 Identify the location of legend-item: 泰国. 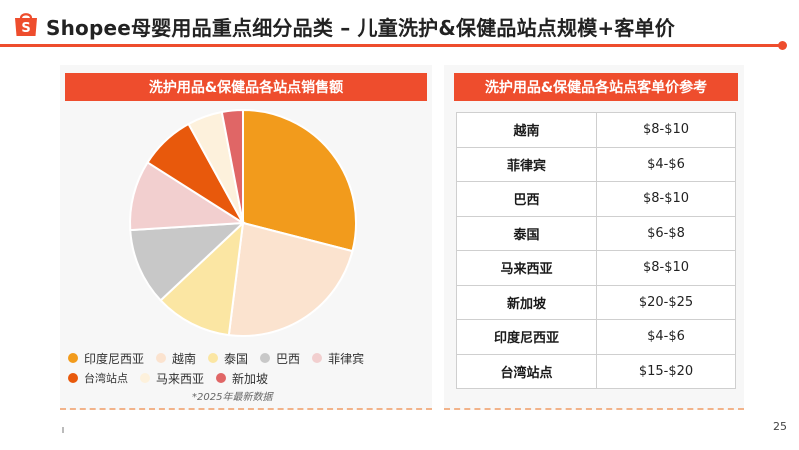
(228, 358).